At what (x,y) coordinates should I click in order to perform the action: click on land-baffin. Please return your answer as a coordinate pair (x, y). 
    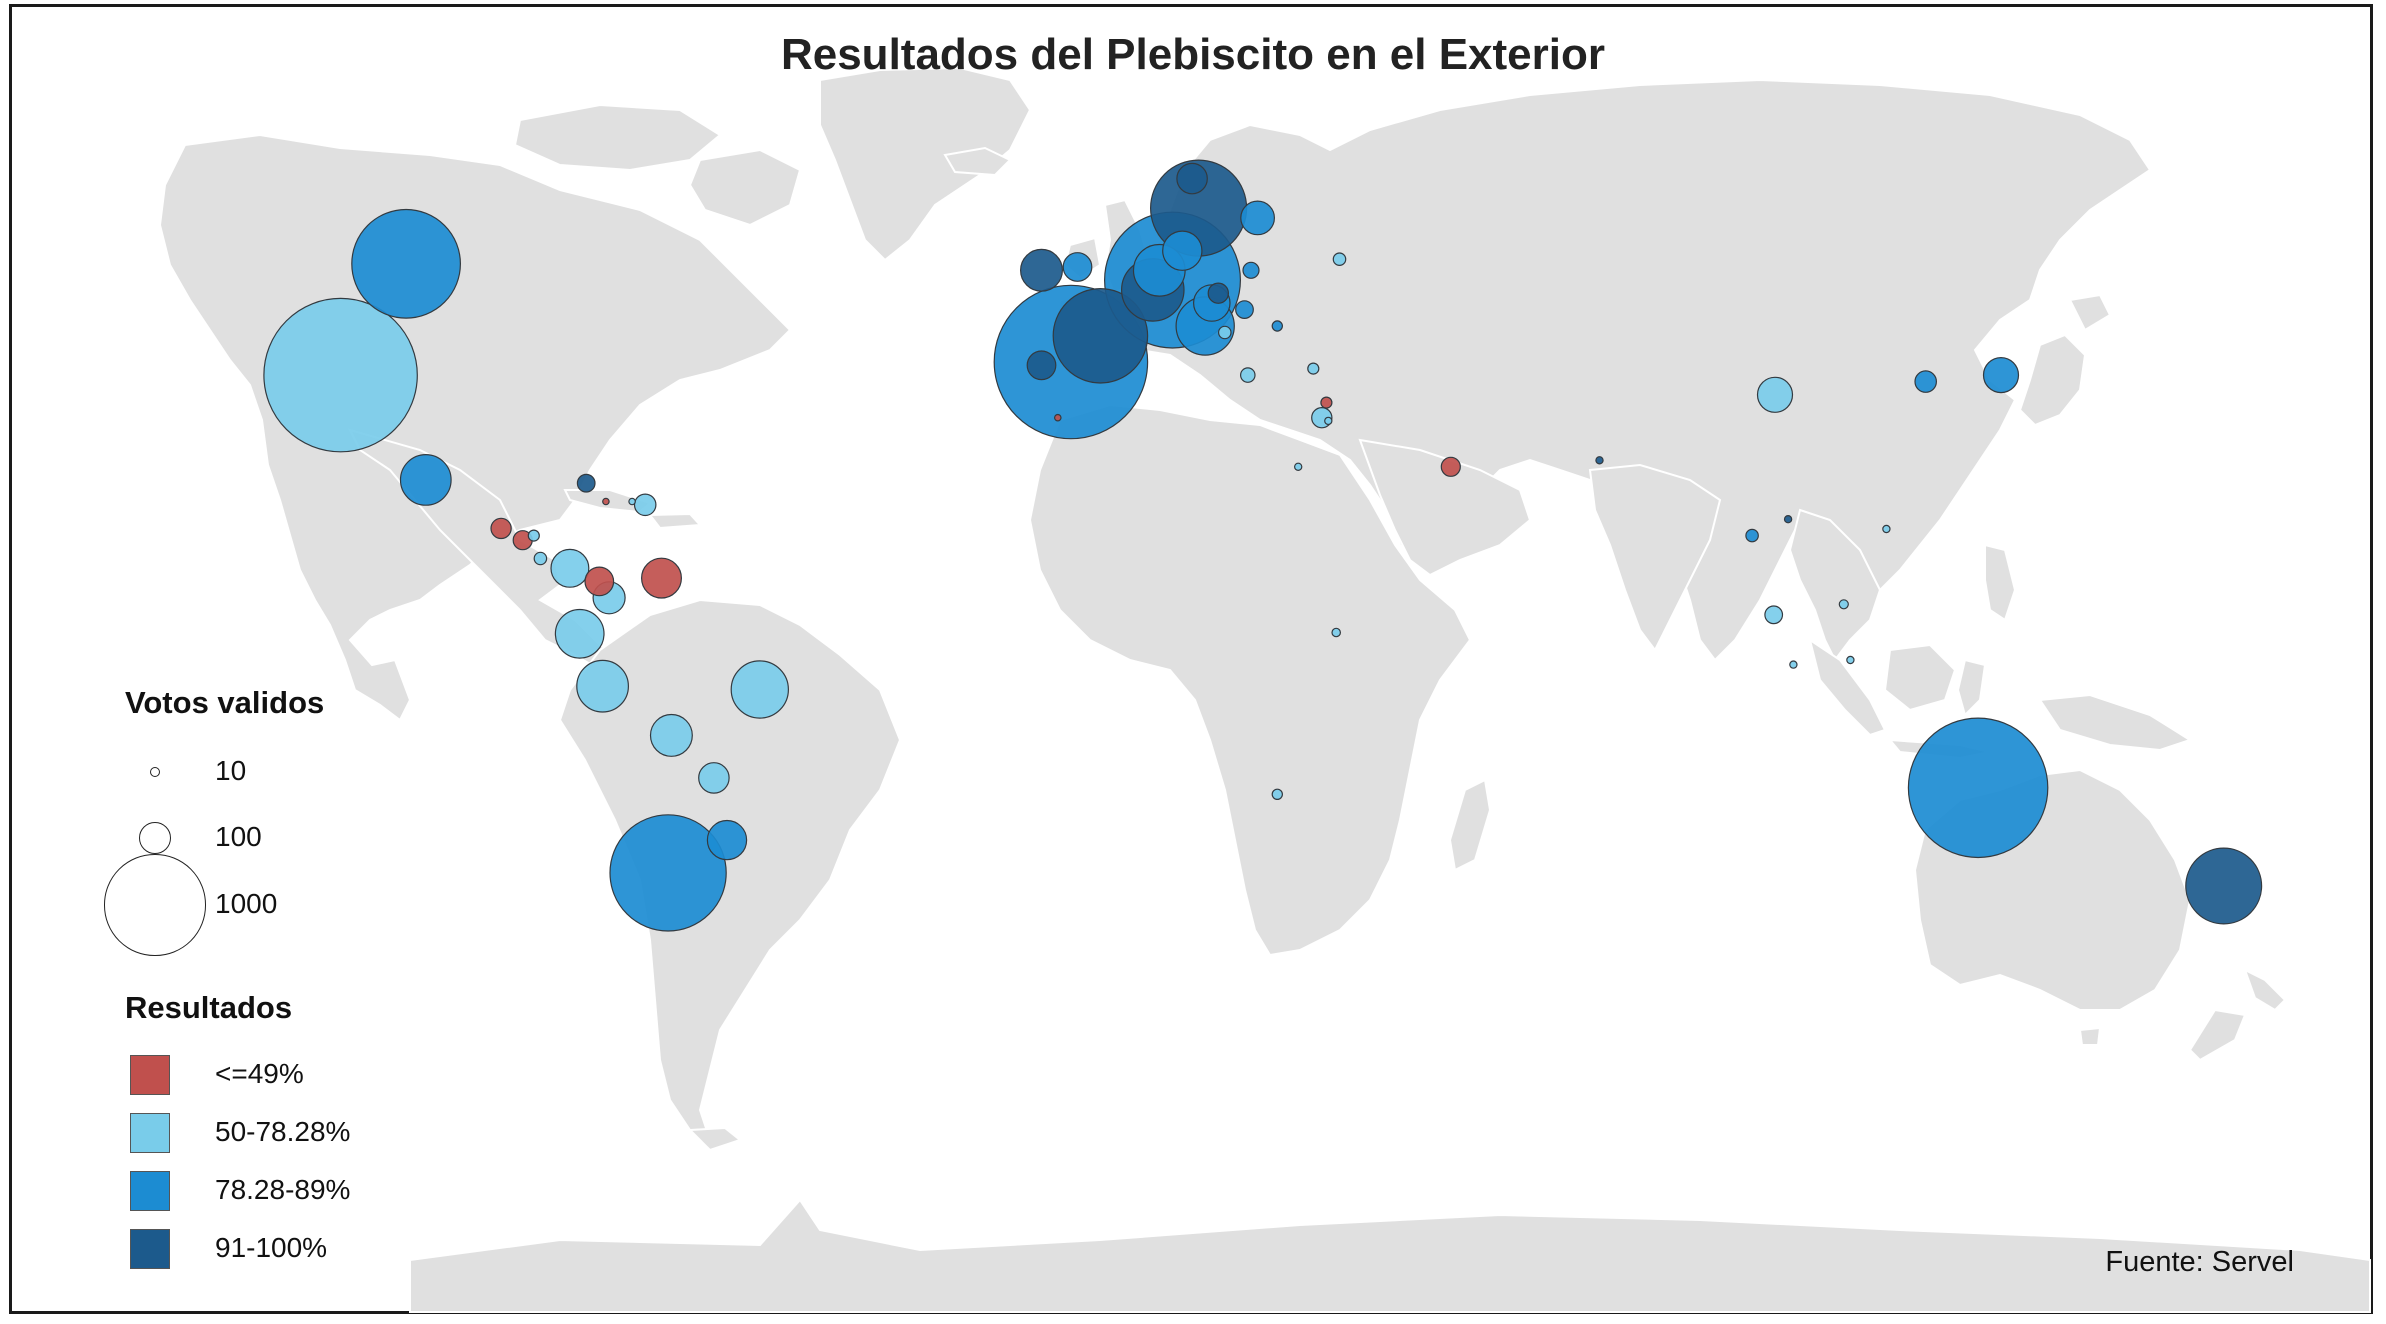
    Looking at the image, I should click on (745, 187).